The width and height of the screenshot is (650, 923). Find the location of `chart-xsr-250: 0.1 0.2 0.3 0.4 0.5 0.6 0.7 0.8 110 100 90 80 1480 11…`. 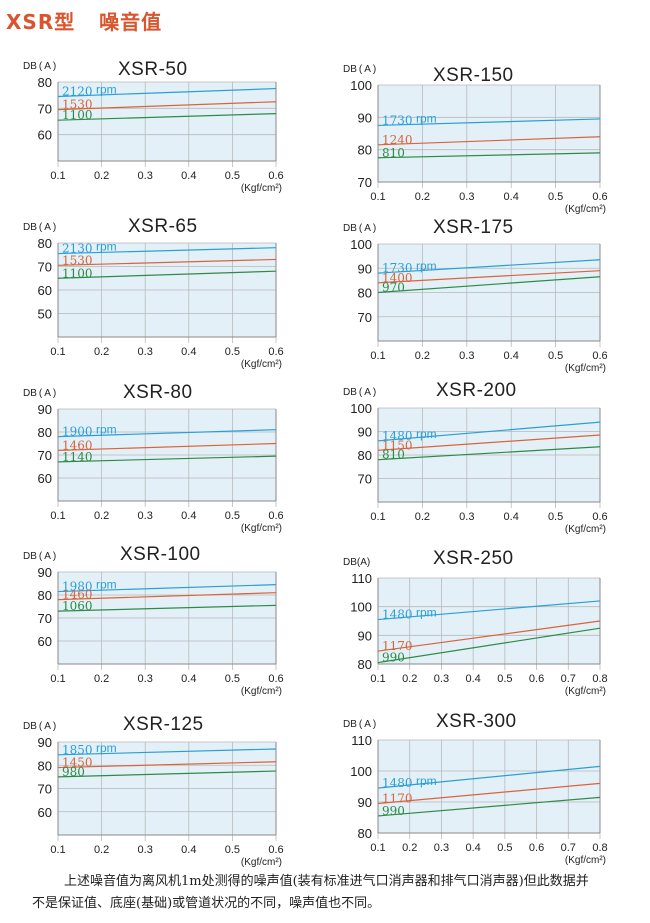

chart-xsr-250: 0.1 0.2 0.3 0.4 0.5 0.6 0.7 0.8 110 100 90 80 1480 11… is located at coordinates (475, 622).